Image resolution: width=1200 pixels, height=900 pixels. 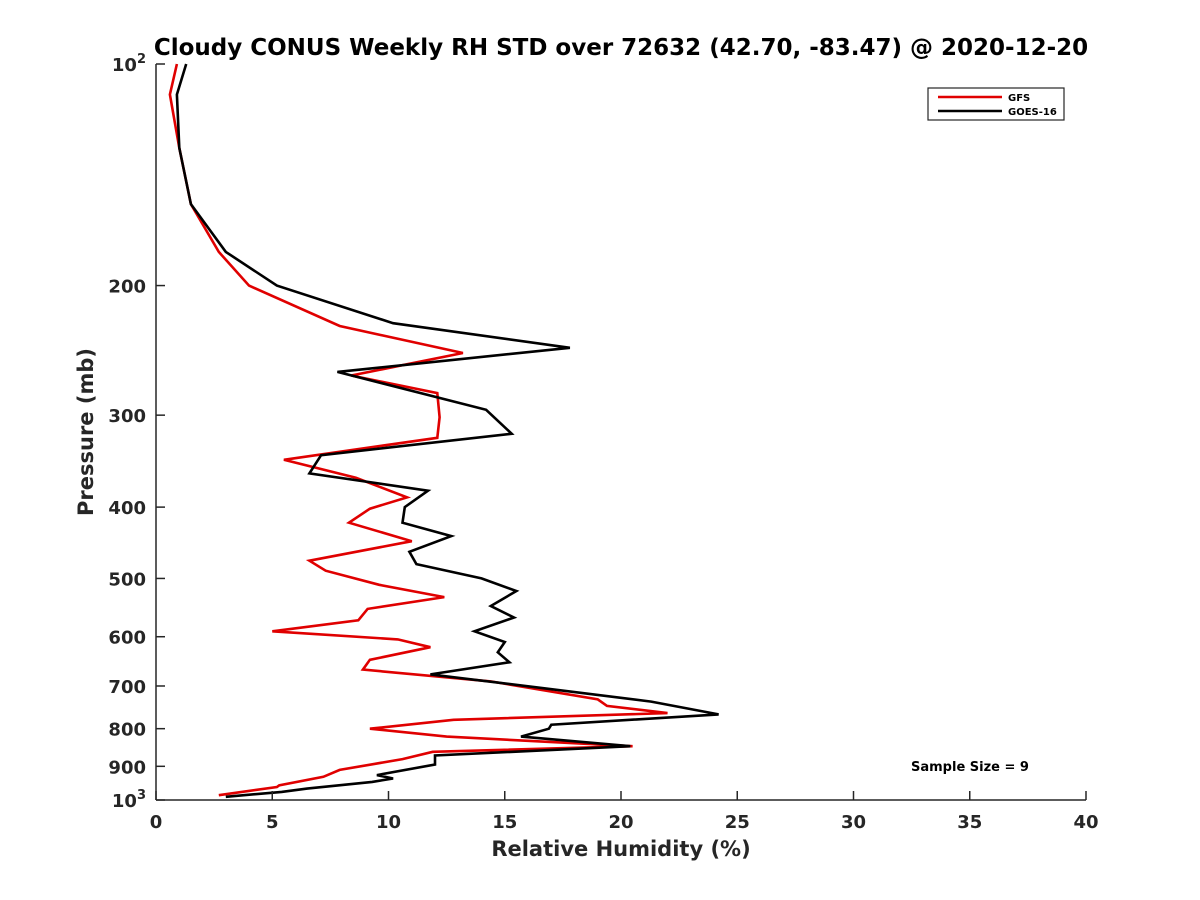 What do you see at coordinates (969, 822) in the screenshot?
I see `x-tick-label: 35` at bounding box center [969, 822].